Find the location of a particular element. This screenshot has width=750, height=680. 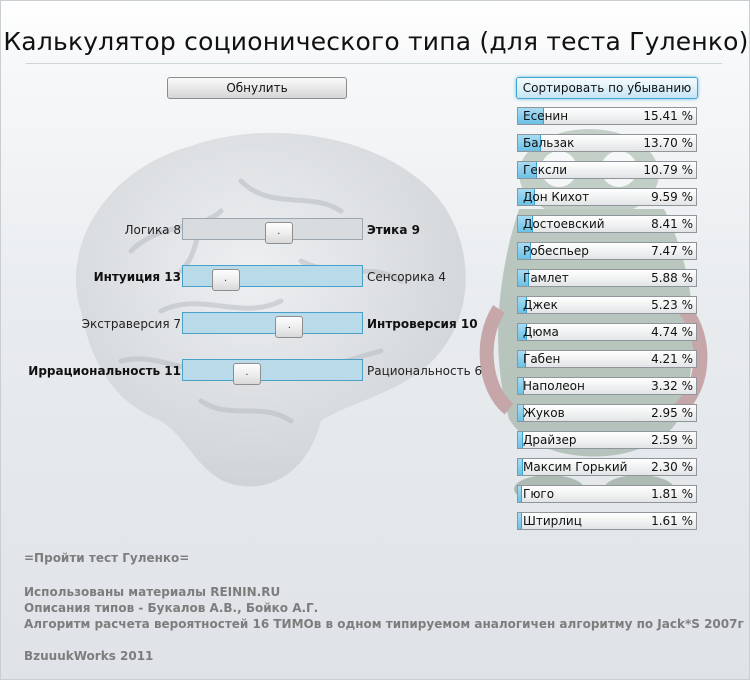

type-row: Наполеон 3.32 % is located at coordinates (607, 386).